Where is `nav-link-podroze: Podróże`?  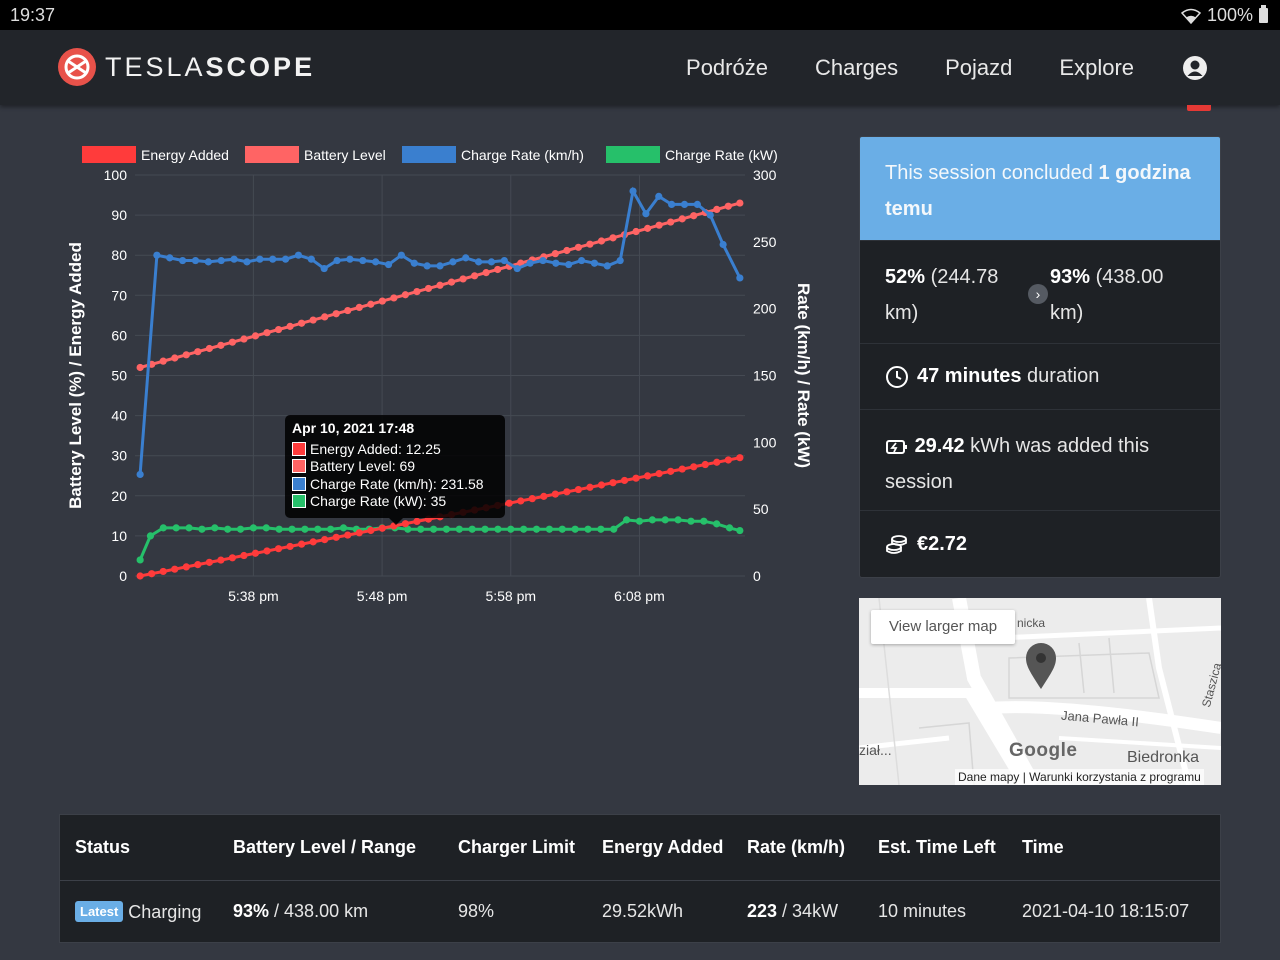 nav-link-podroze: Podróże is located at coordinates (727, 67).